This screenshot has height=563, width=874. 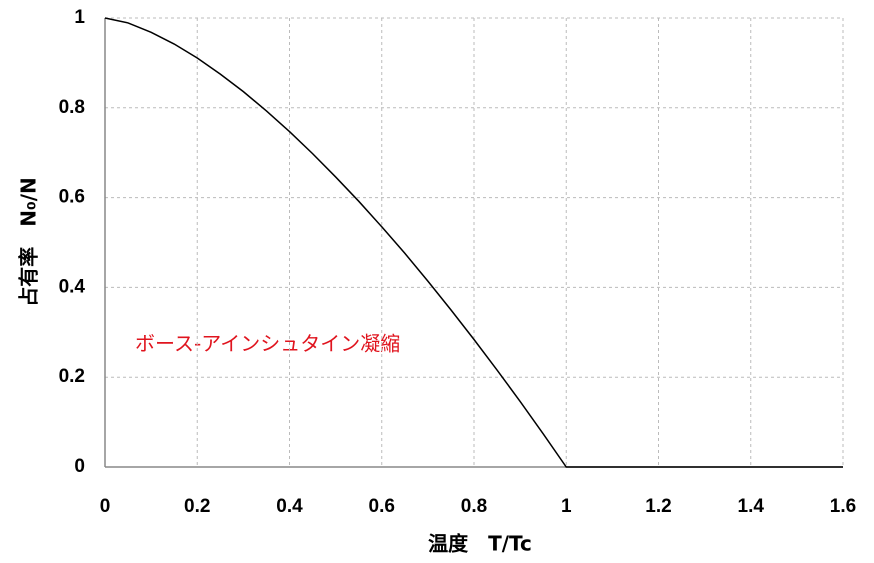 What do you see at coordinates (566, 506) in the screenshot?
I see `x-tick-label: 1` at bounding box center [566, 506].